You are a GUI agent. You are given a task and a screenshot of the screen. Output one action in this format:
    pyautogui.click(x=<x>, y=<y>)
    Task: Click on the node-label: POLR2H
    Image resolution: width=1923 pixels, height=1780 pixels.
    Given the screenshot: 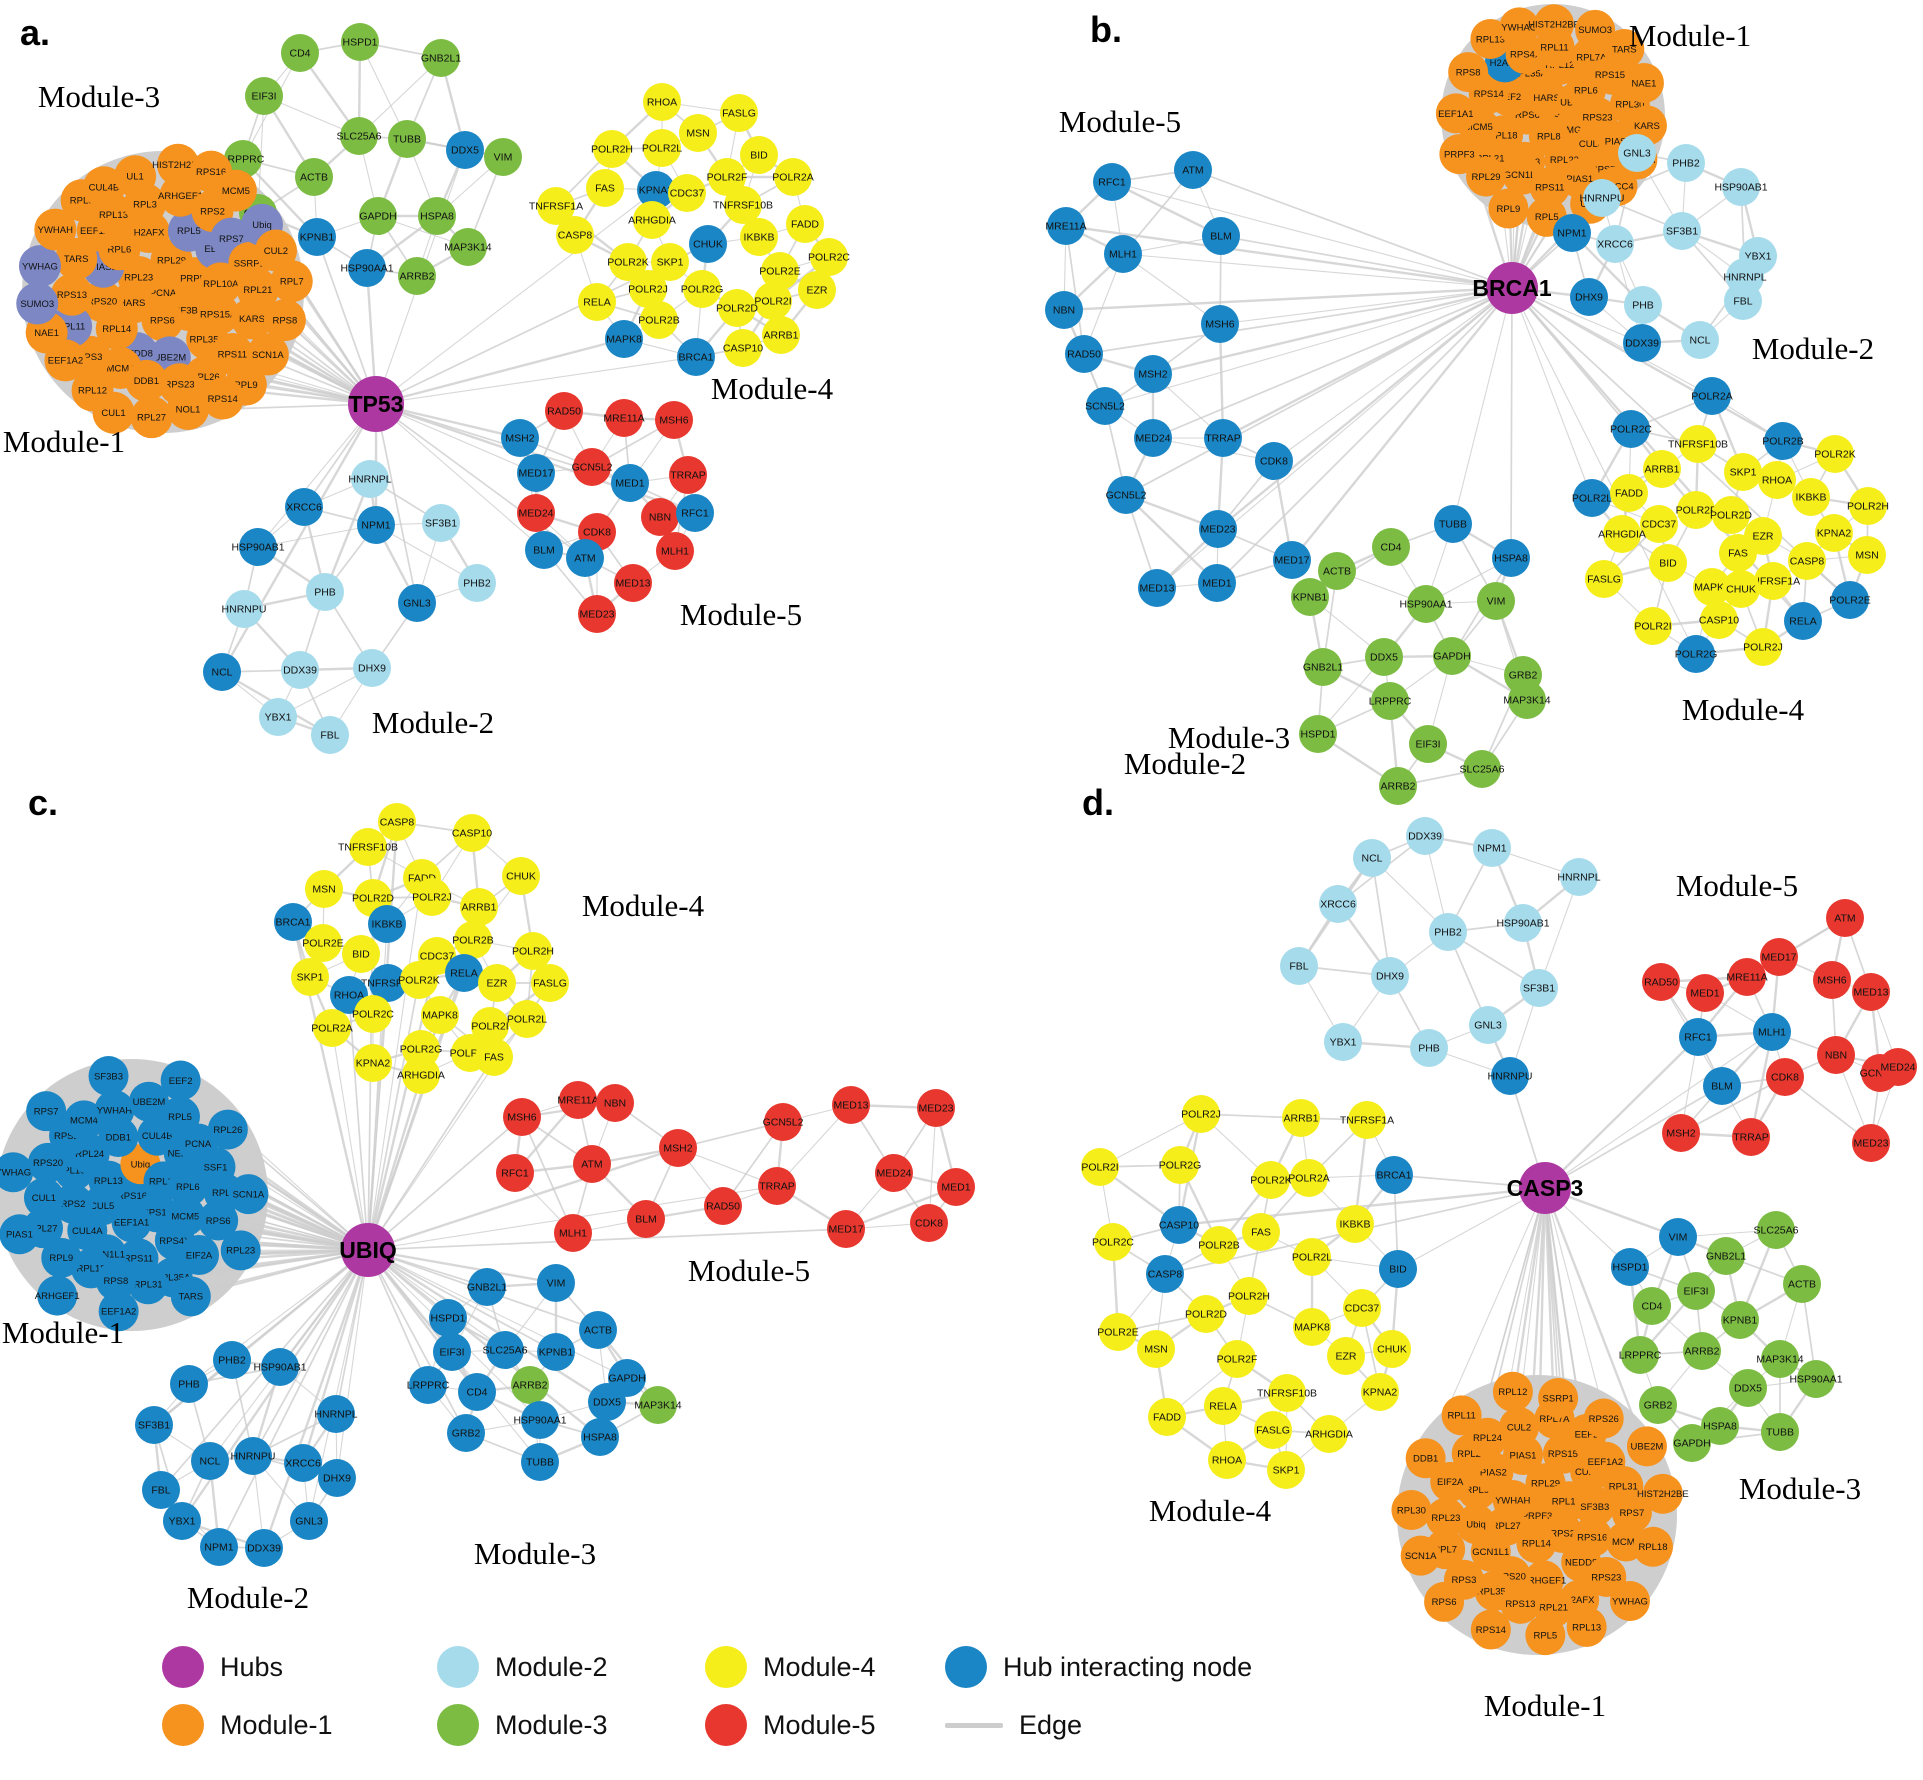 What is the action you would take?
    pyautogui.click(x=533, y=952)
    